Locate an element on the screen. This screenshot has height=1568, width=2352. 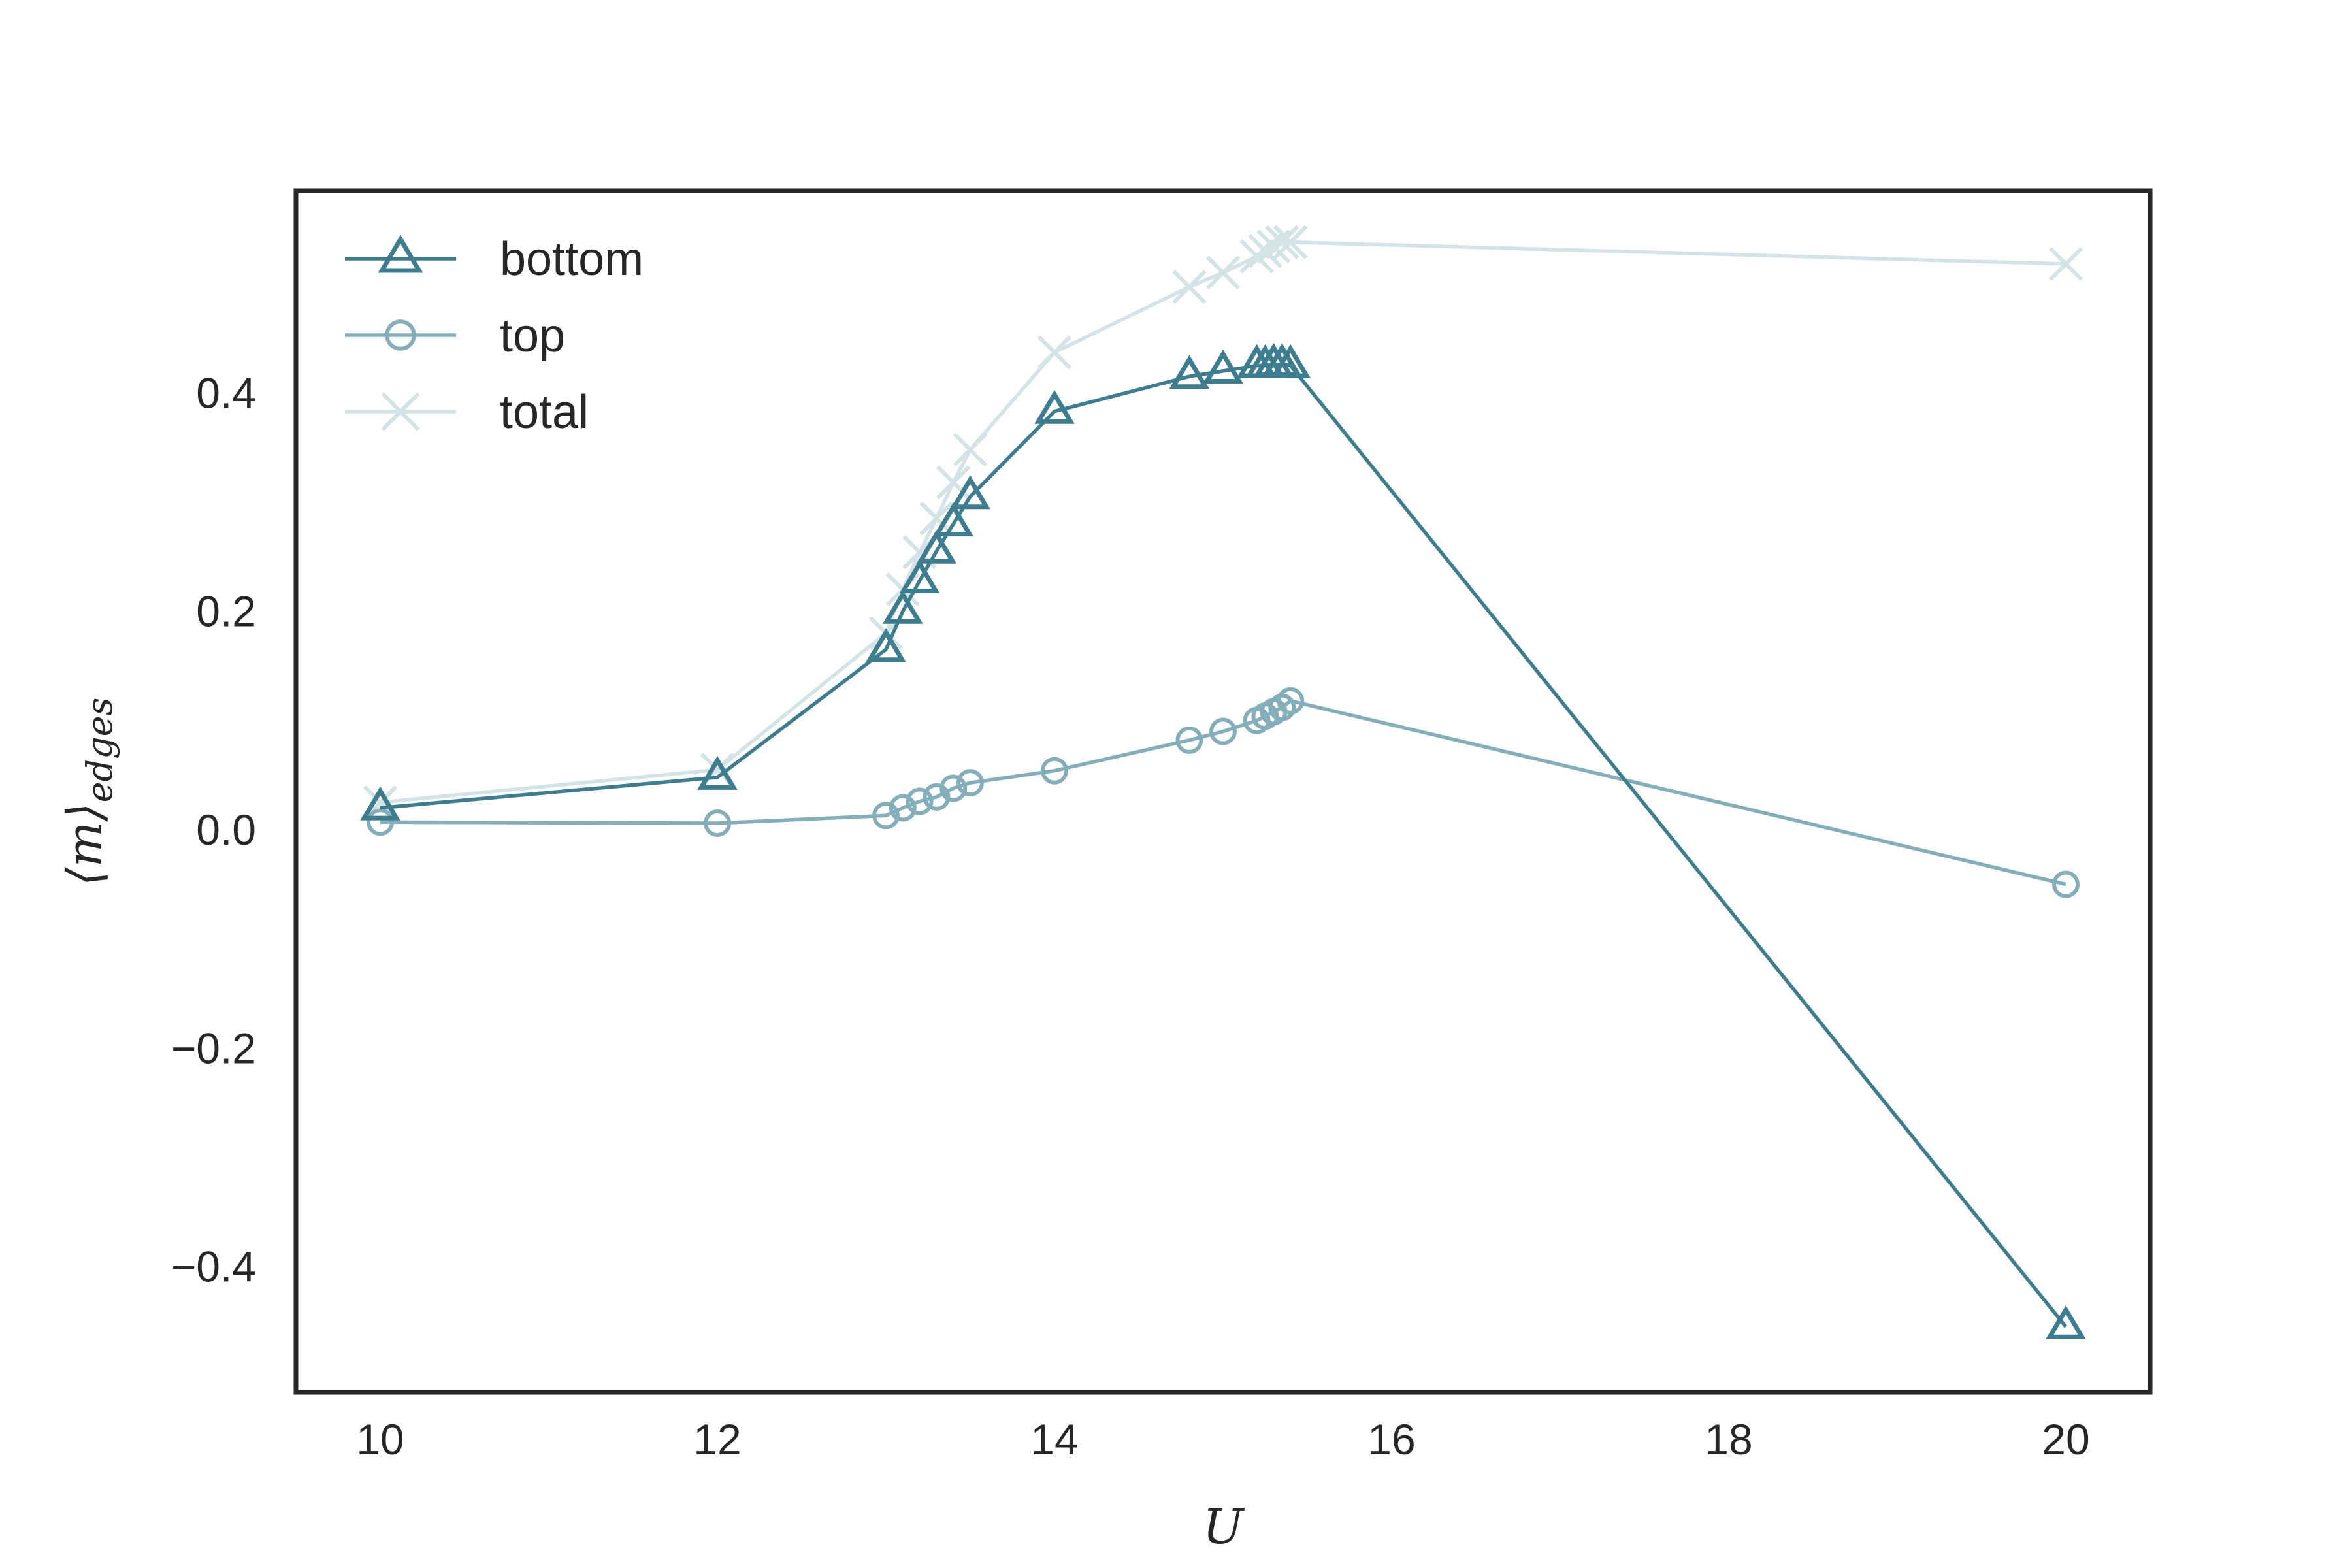
y-axis-label: ⟨m⟩edges is located at coordinates (88, 792).